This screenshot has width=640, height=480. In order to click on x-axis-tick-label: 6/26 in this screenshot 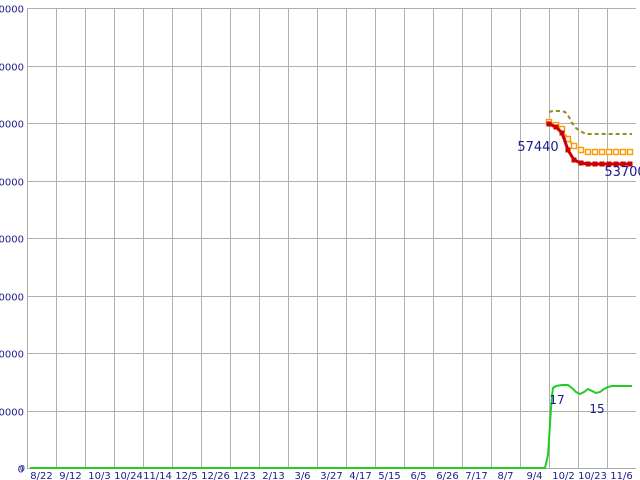, I will do `click(447, 475)`.